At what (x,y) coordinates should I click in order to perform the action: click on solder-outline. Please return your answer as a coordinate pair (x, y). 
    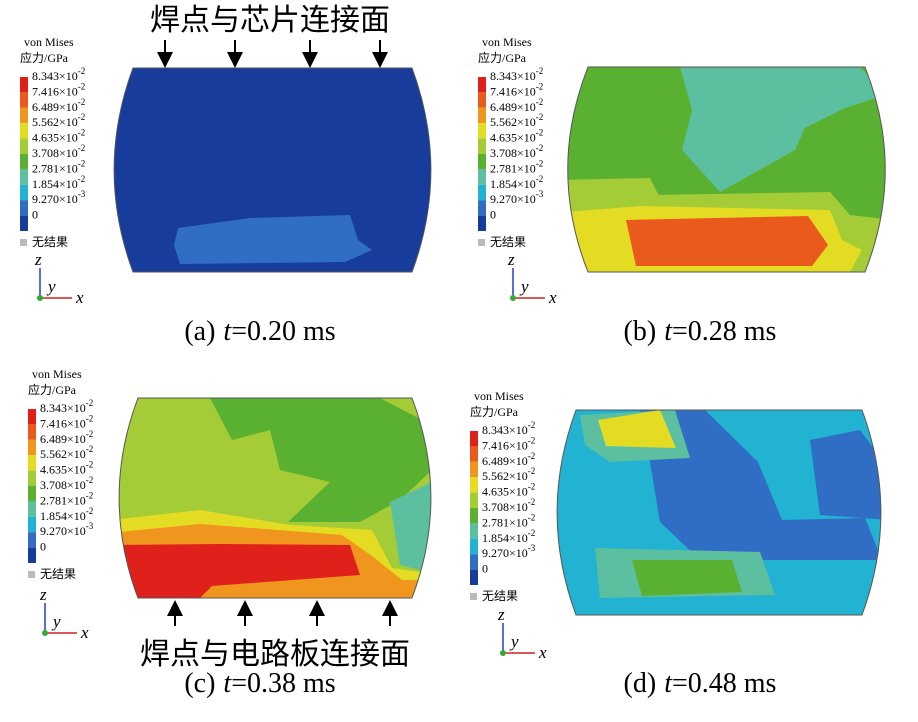
    Looking at the image, I should click on (272, 170).